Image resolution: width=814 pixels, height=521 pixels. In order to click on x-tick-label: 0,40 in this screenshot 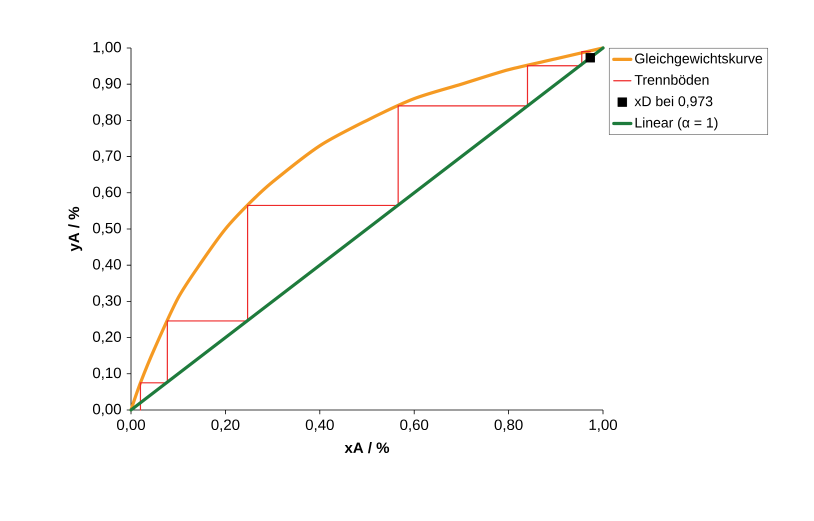, I will do `click(320, 425)`.